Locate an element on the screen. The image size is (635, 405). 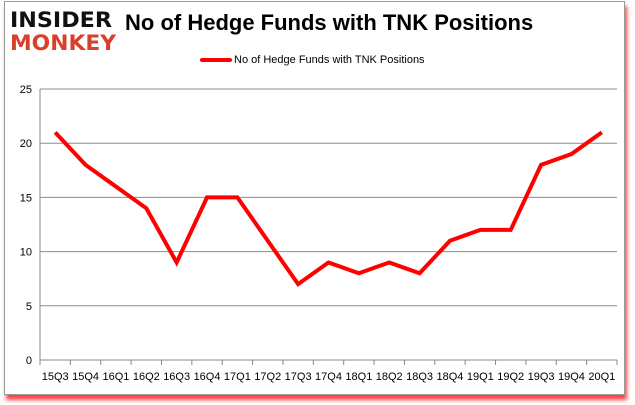
insider-monkey-logo: INSIDER MONKEY is located at coordinates (63, 31).